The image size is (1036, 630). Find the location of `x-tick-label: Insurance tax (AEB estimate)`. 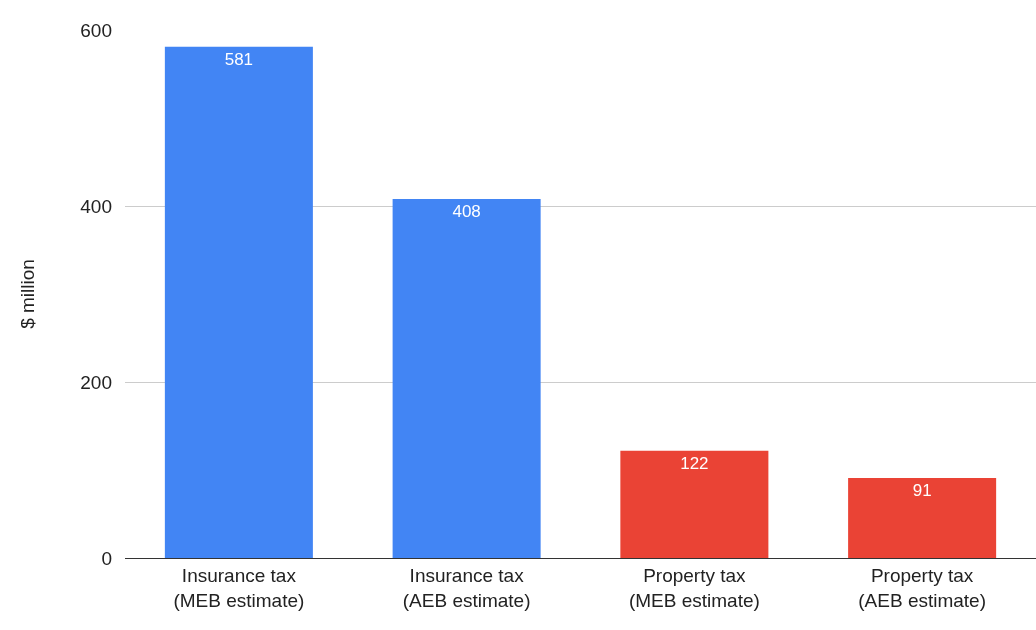

x-tick-label: Insurance tax (AEB estimate) is located at coordinates (466, 587).